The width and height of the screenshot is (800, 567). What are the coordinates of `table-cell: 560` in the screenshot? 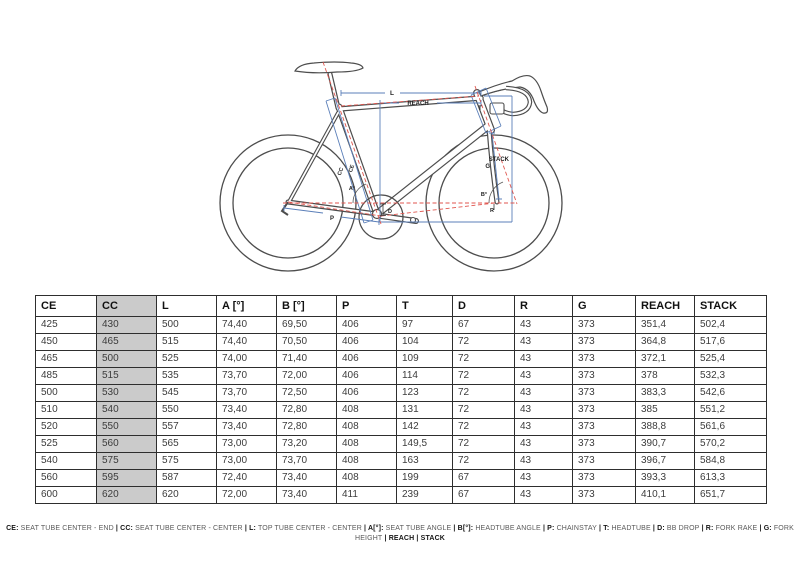 It's located at (126, 444).